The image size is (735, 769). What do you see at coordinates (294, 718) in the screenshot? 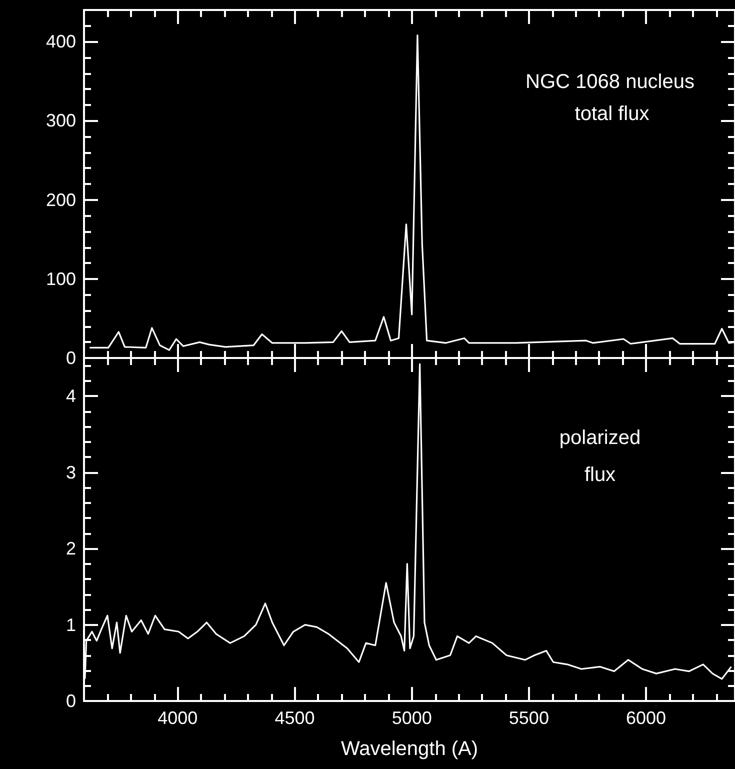
I see `x-tick-label: 4500` at bounding box center [294, 718].